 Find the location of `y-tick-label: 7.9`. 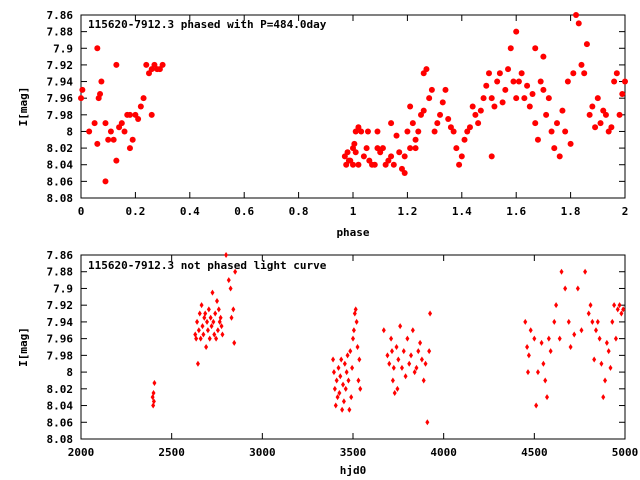

y-tick-label: 7.9 is located at coordinates (63, 48).